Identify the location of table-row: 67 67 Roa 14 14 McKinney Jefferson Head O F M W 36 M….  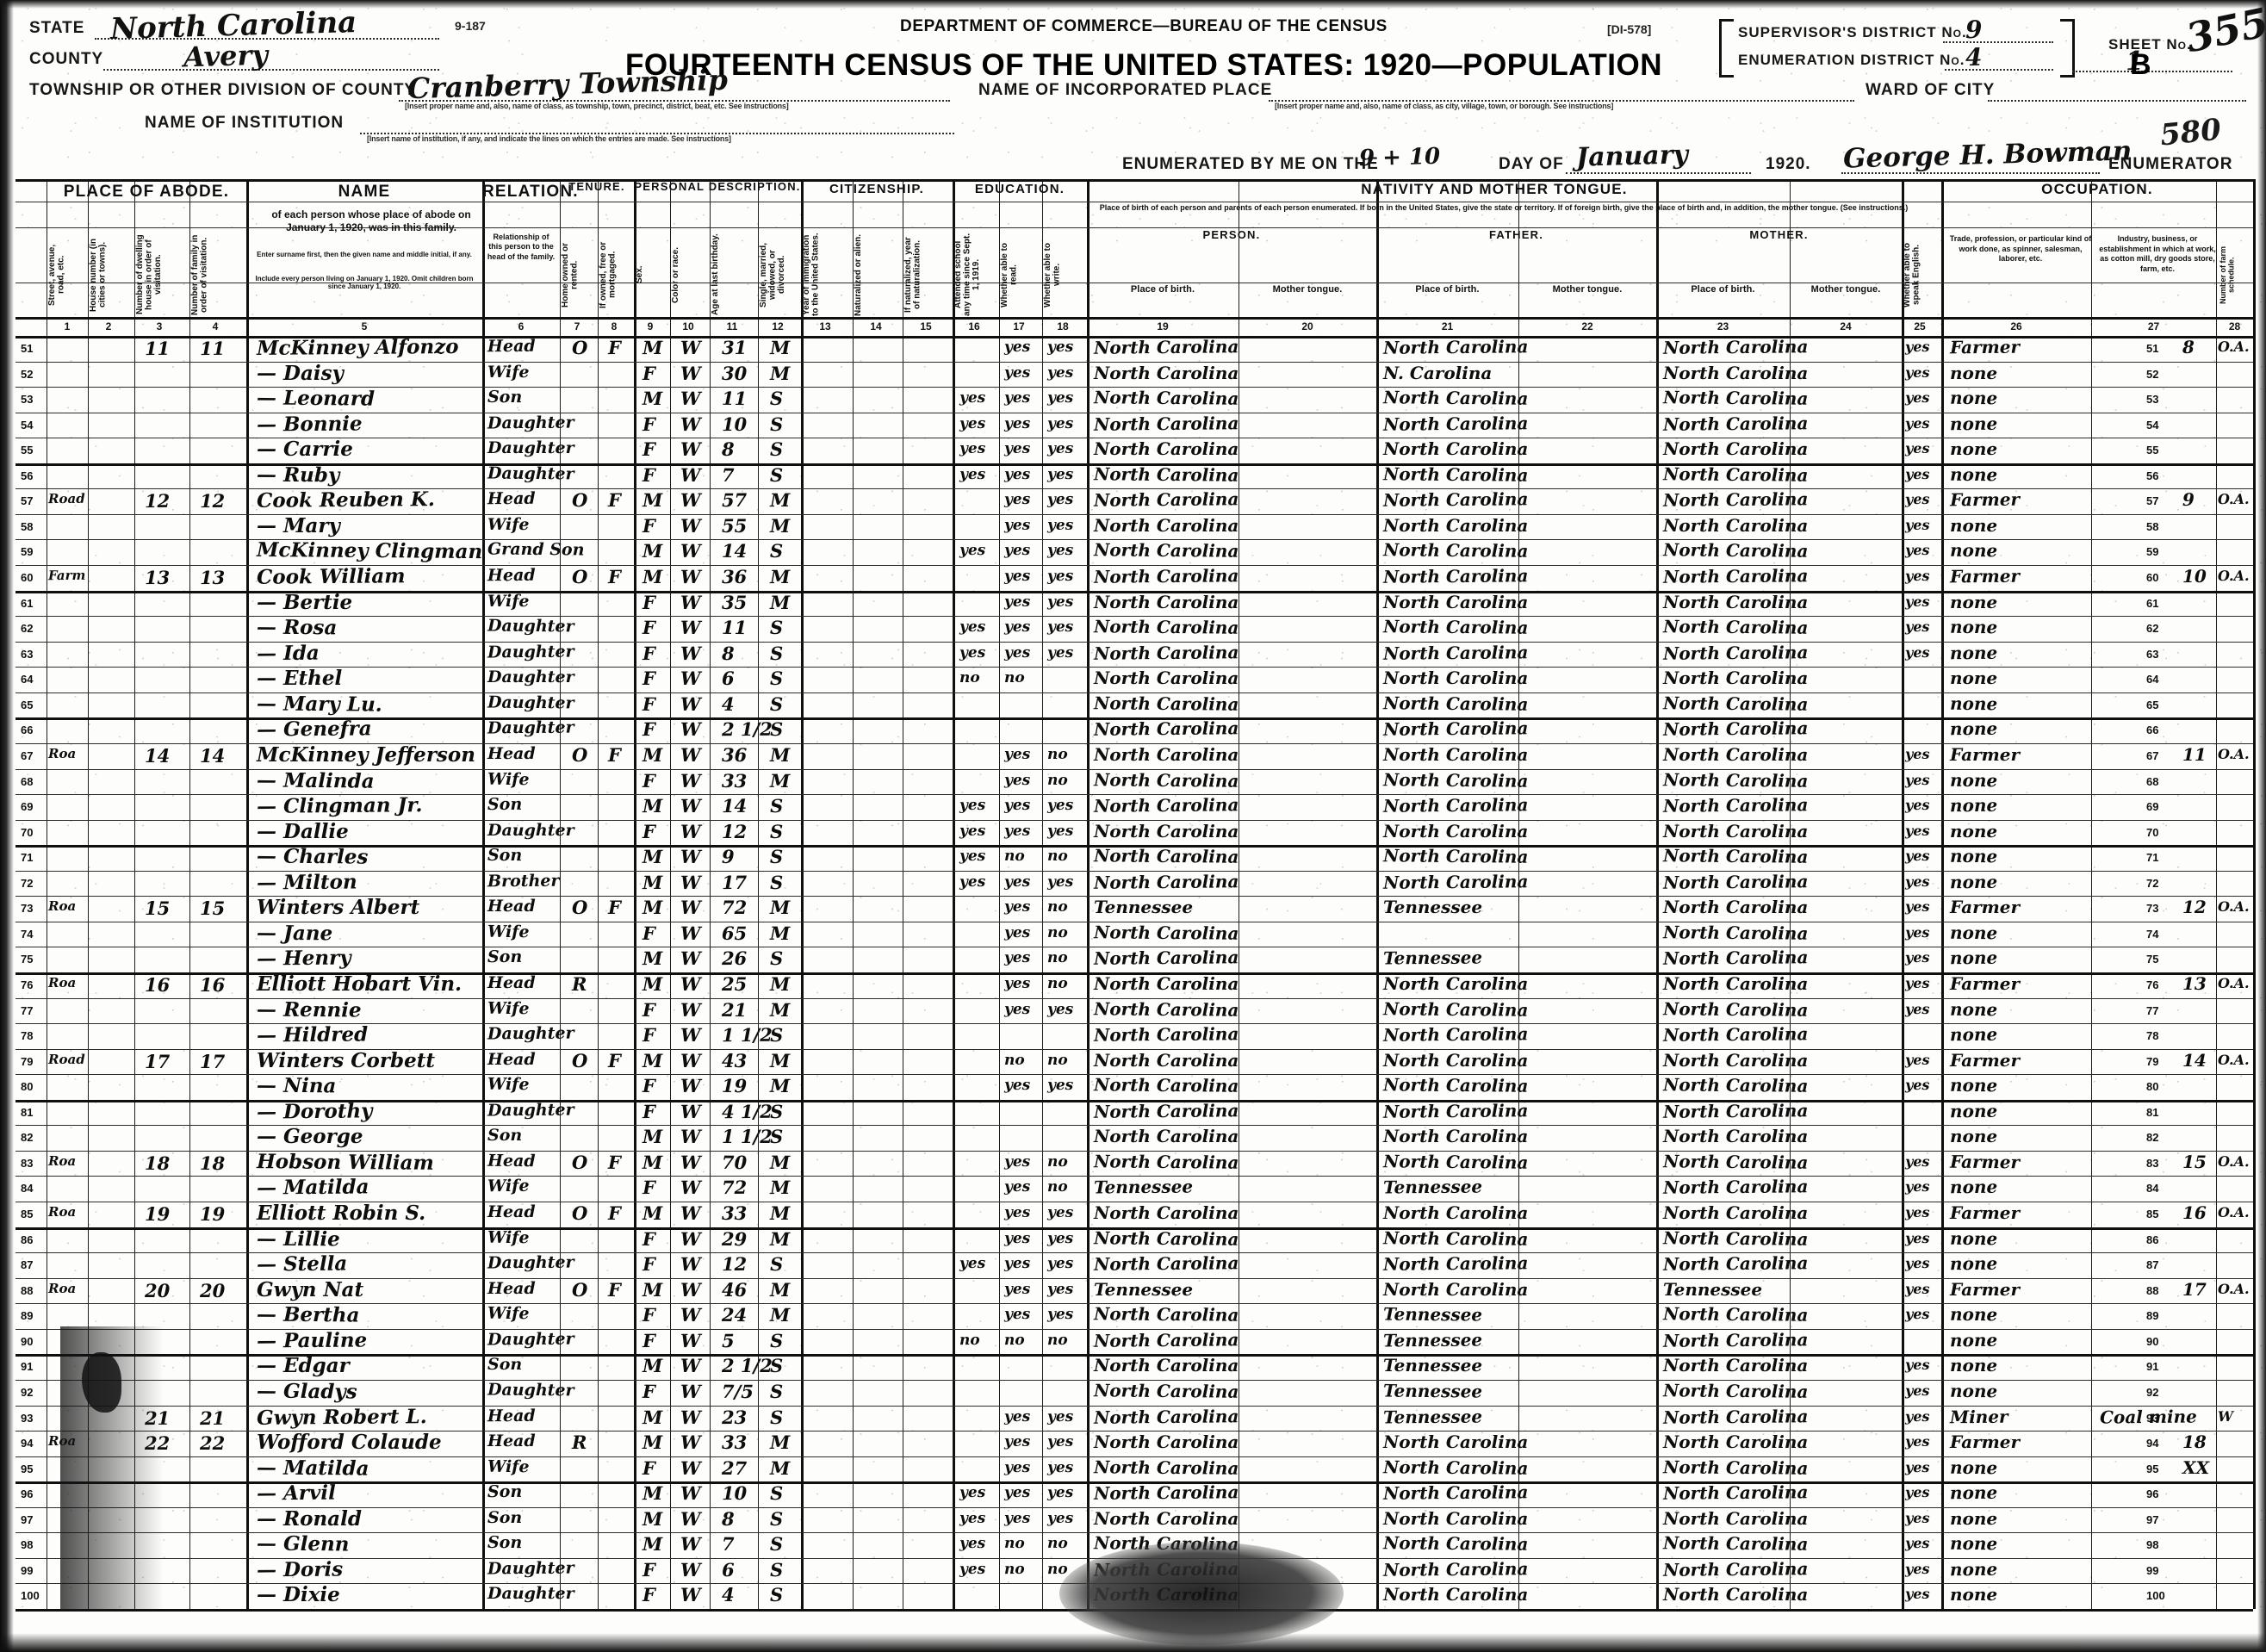
(1135, 756).